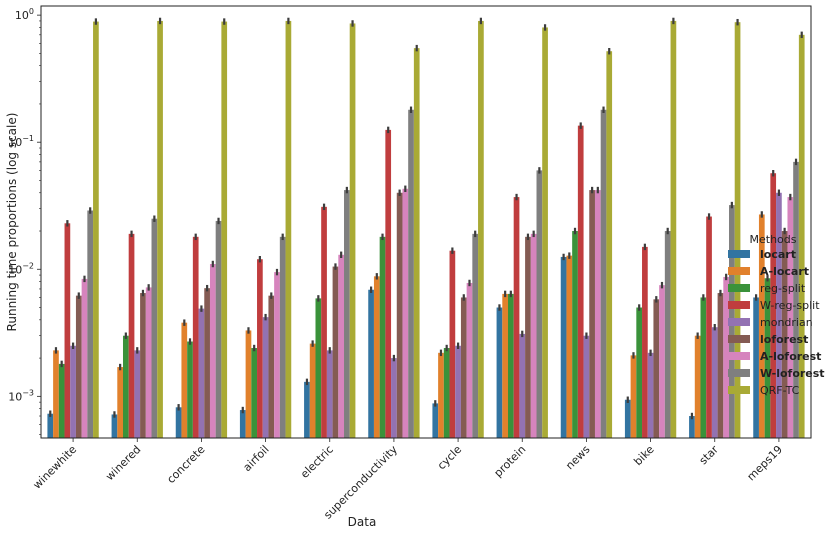  Describe the element at coordinates (84, 358) in the screenshot. I see `bar-a-loforest-winewhite` at that location.